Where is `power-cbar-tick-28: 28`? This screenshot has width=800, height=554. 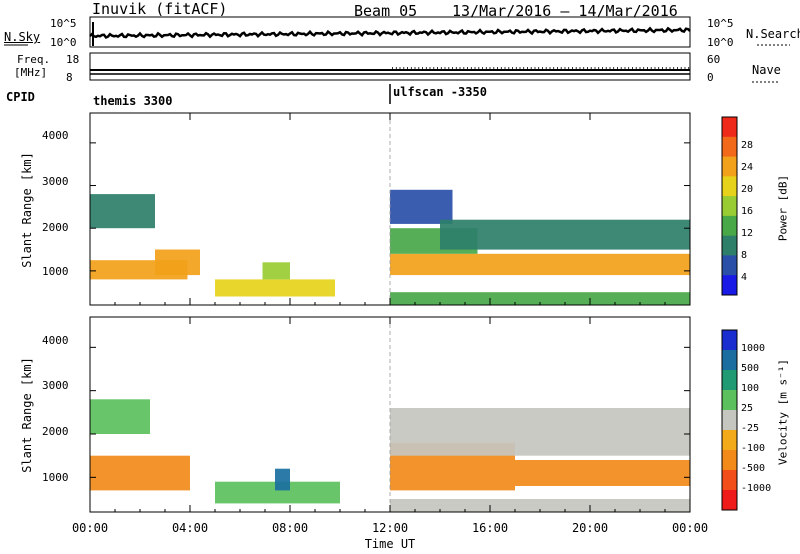 power-cbar-tick-28: 28 is located at coordinates (747, 145).